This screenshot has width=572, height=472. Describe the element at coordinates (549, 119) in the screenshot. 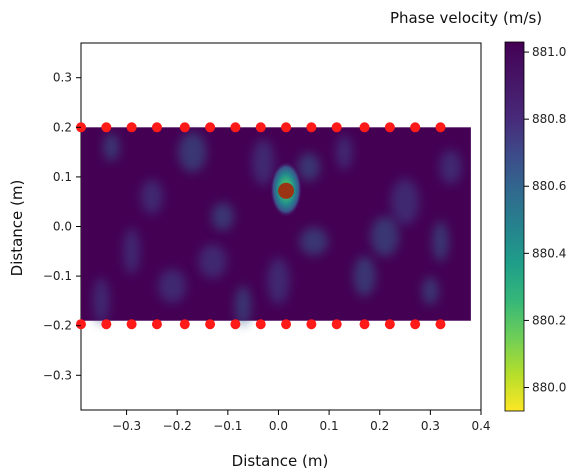

I see `colorbar-tick-label: 880.8` at that location.